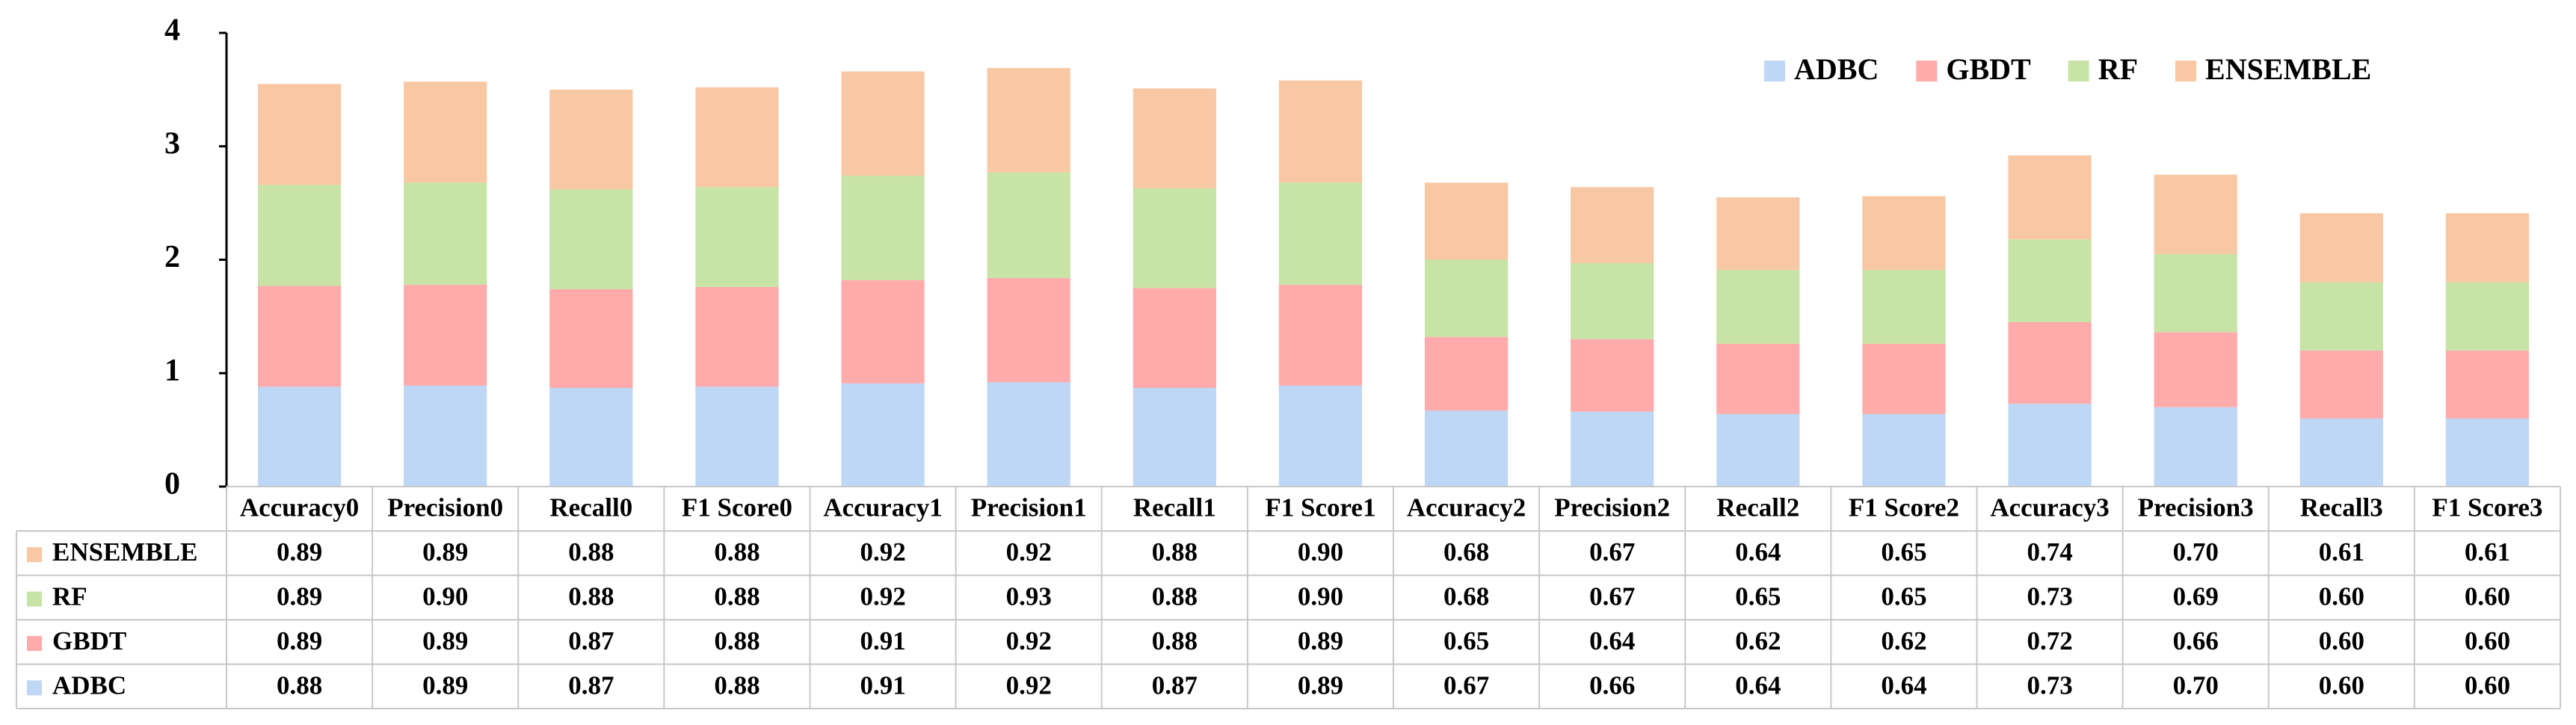 This screenshot has height=725, width=2576. Describe the element at coordinates (445, 507) in the screenshot. I see `x-tick-label: Precision0` at that location.